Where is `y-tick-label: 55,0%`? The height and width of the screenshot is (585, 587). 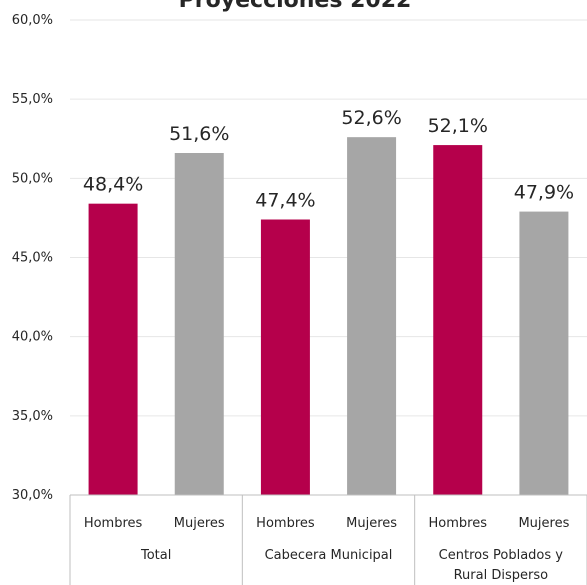
y-tick-label: 55,0% is located at coordinates (32, 99).